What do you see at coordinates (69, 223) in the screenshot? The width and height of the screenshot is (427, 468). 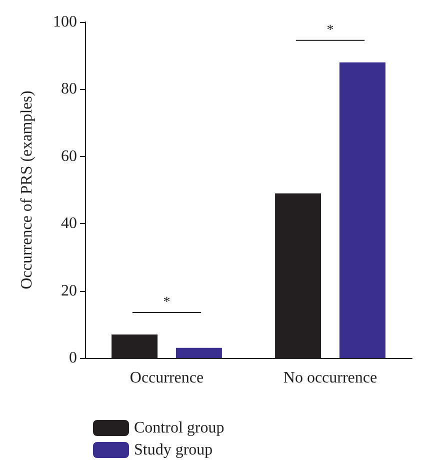 I see `y-tick-label: 40` at bounding box center [69, 223].